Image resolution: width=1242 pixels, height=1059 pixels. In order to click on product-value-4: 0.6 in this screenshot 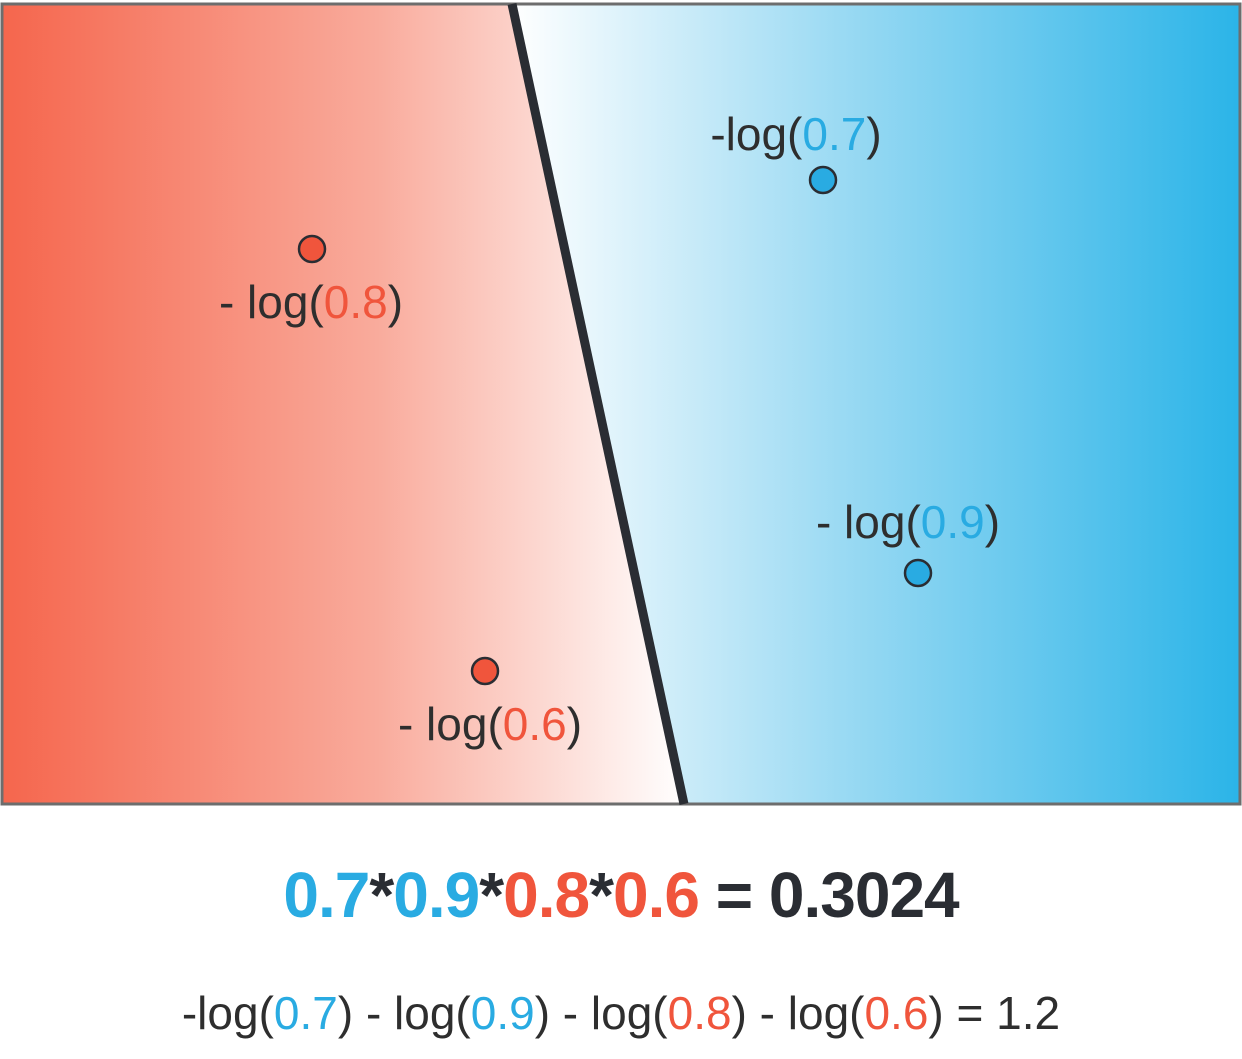, I will do `click(656, 895)`.